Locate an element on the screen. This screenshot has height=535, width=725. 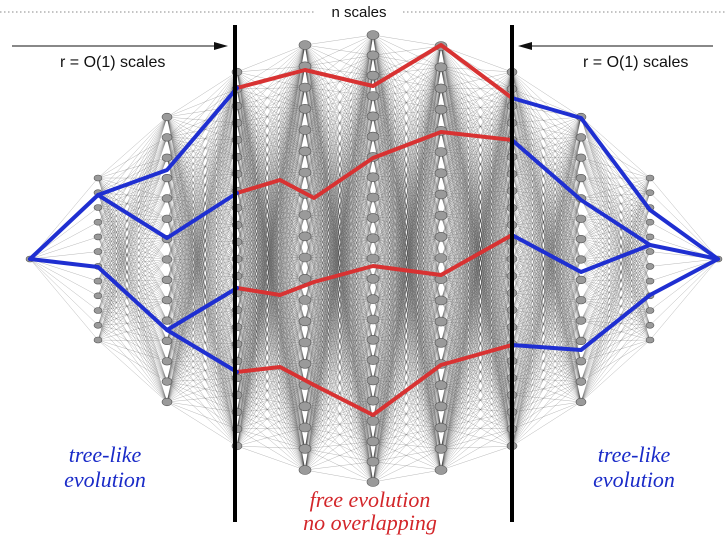
n-scales-label: n scales is located at coordinates (358, 12).